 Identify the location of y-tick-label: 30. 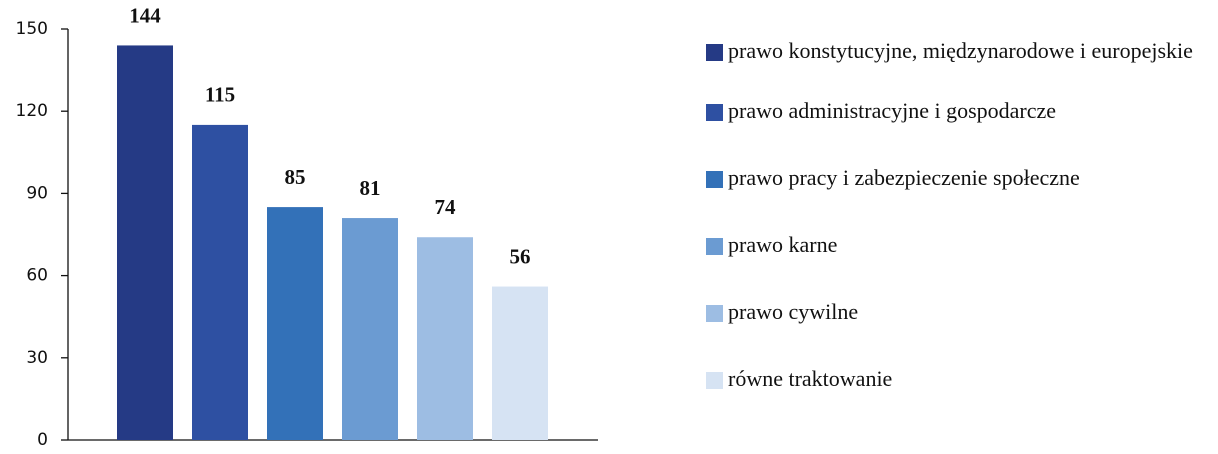
(37, 358).